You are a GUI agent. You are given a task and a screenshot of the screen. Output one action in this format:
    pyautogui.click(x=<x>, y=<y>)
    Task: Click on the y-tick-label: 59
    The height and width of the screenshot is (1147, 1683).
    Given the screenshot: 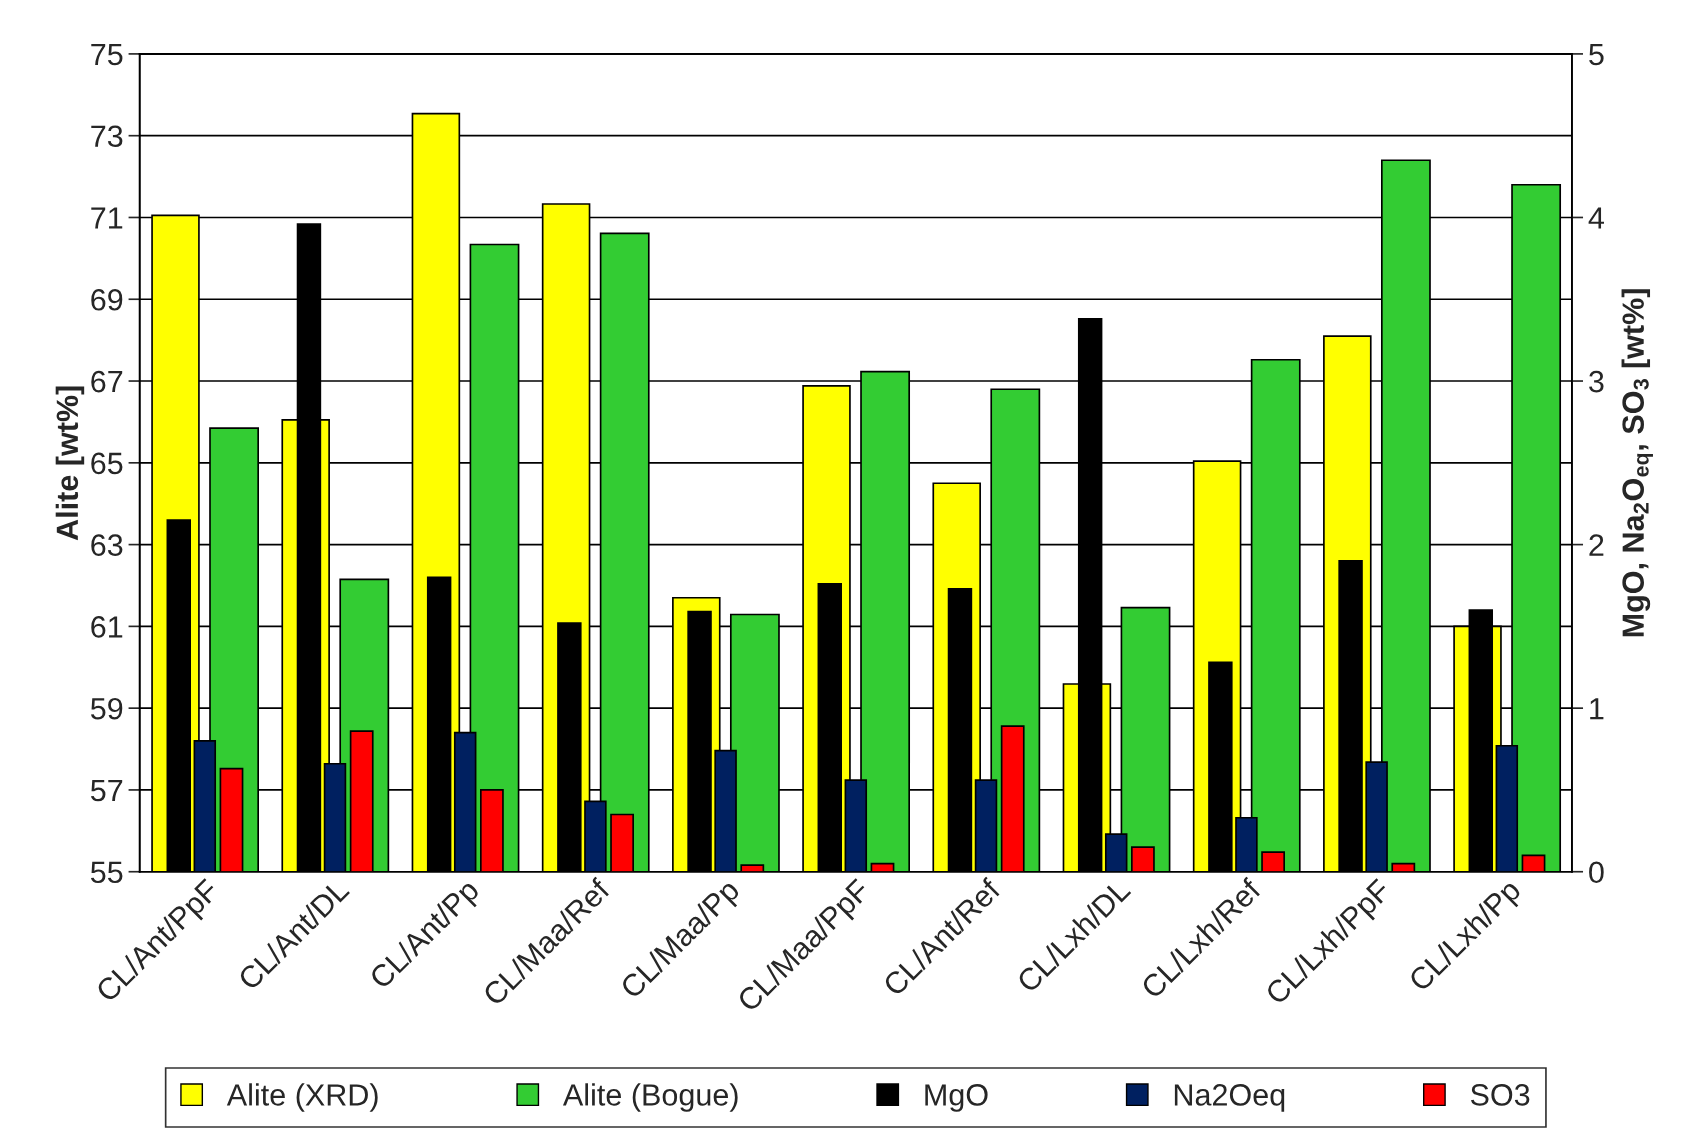 What is the action you would take?
    pyautogui.click(x=106, y=708)
    